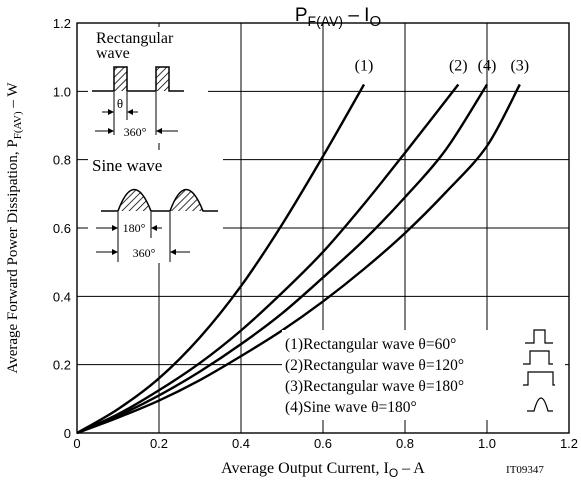 This screenshot has height=482, width=581. Describe the element at coordinates (241, 443) in the screenshot. I see `x-tick-label: 0.4` at that location.